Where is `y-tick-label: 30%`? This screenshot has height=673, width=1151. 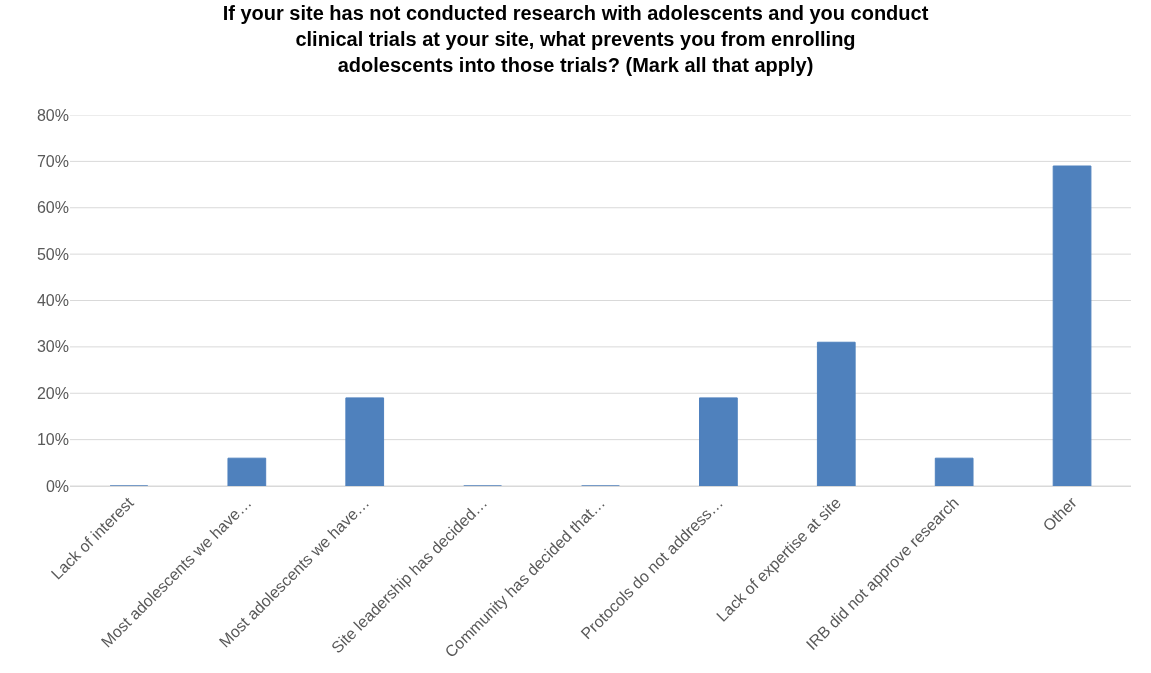
y-tick-label: 30% is located at coordinates (52, 347).